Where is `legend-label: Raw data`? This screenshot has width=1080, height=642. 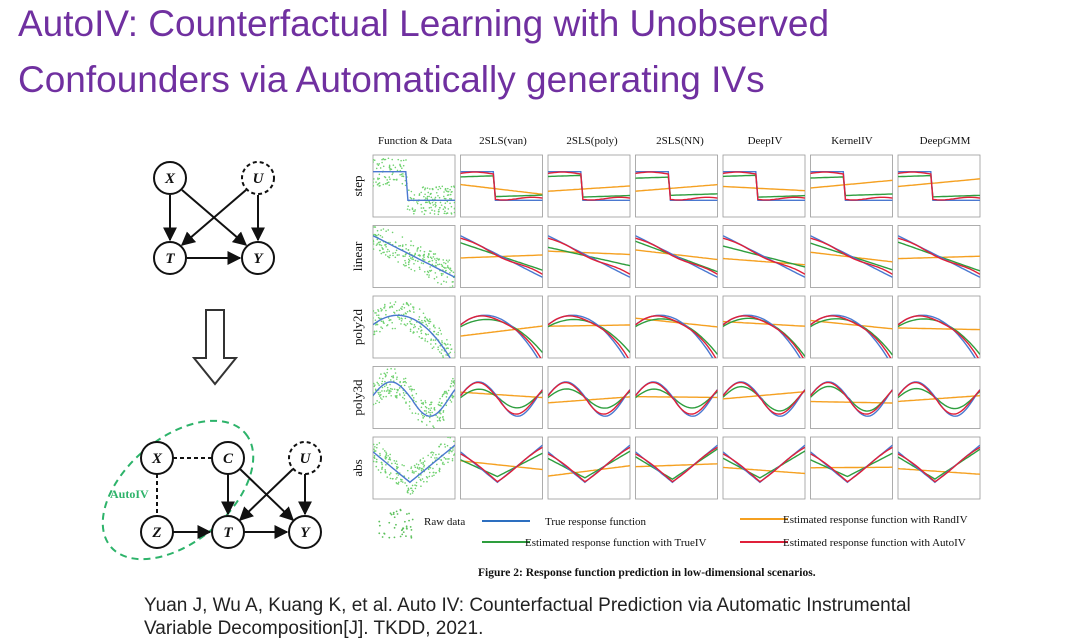
legend-label: Raw data is located at coordinates (444, 522).